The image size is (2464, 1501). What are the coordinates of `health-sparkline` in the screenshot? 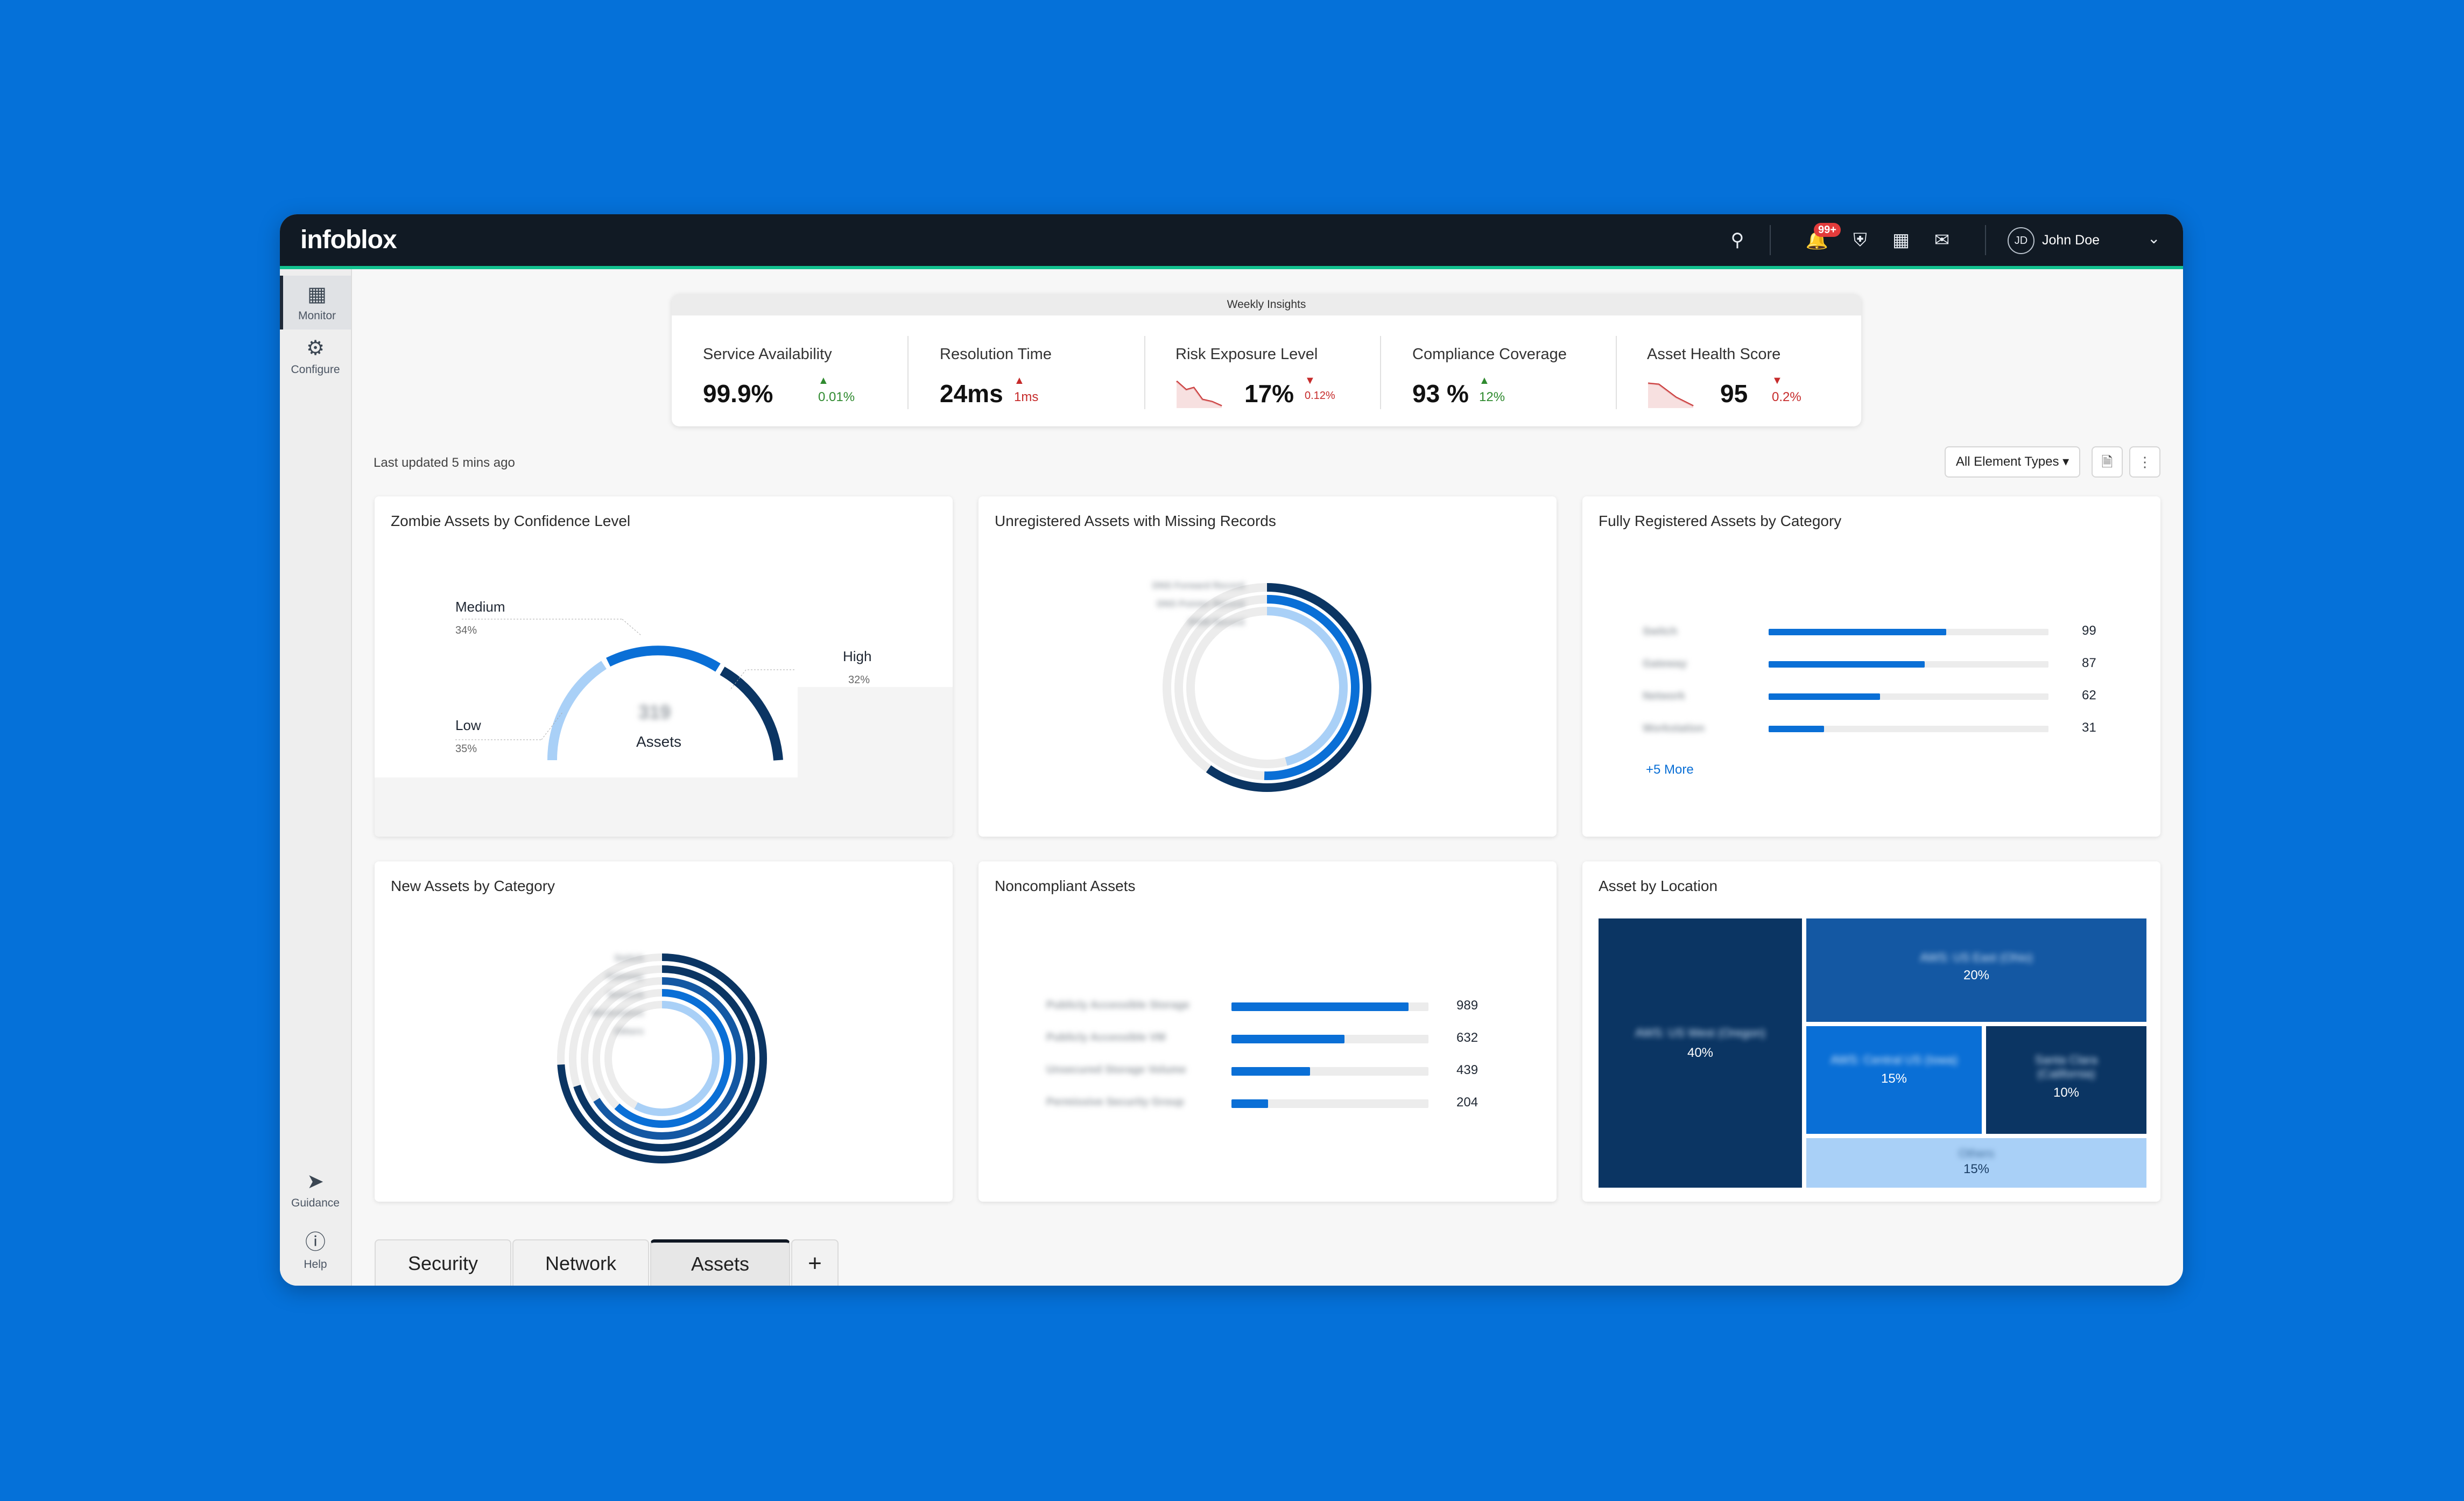 It's located at (1671, 395).